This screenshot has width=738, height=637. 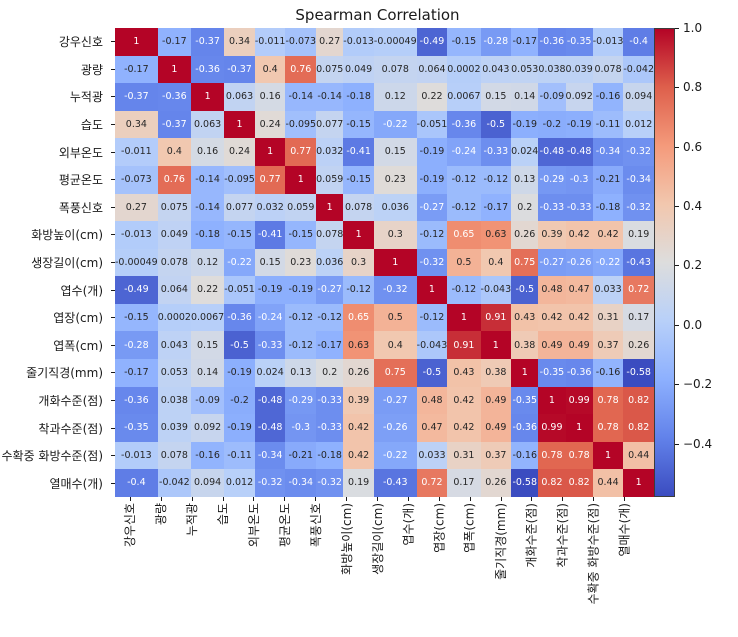 I want to click on cell-value: 0.4, so click(x=174, y=152).